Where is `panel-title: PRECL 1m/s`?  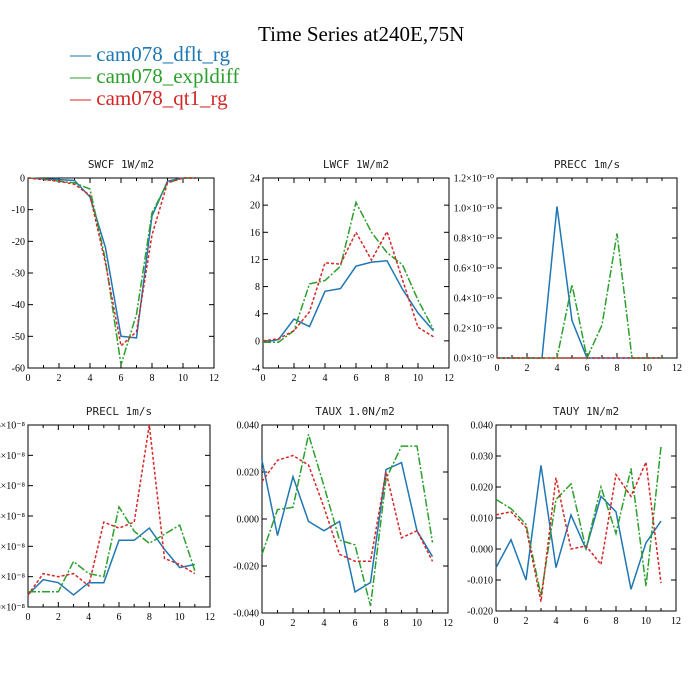
panel-title: PRECL 1m/s is located at coordinates (119, 411).